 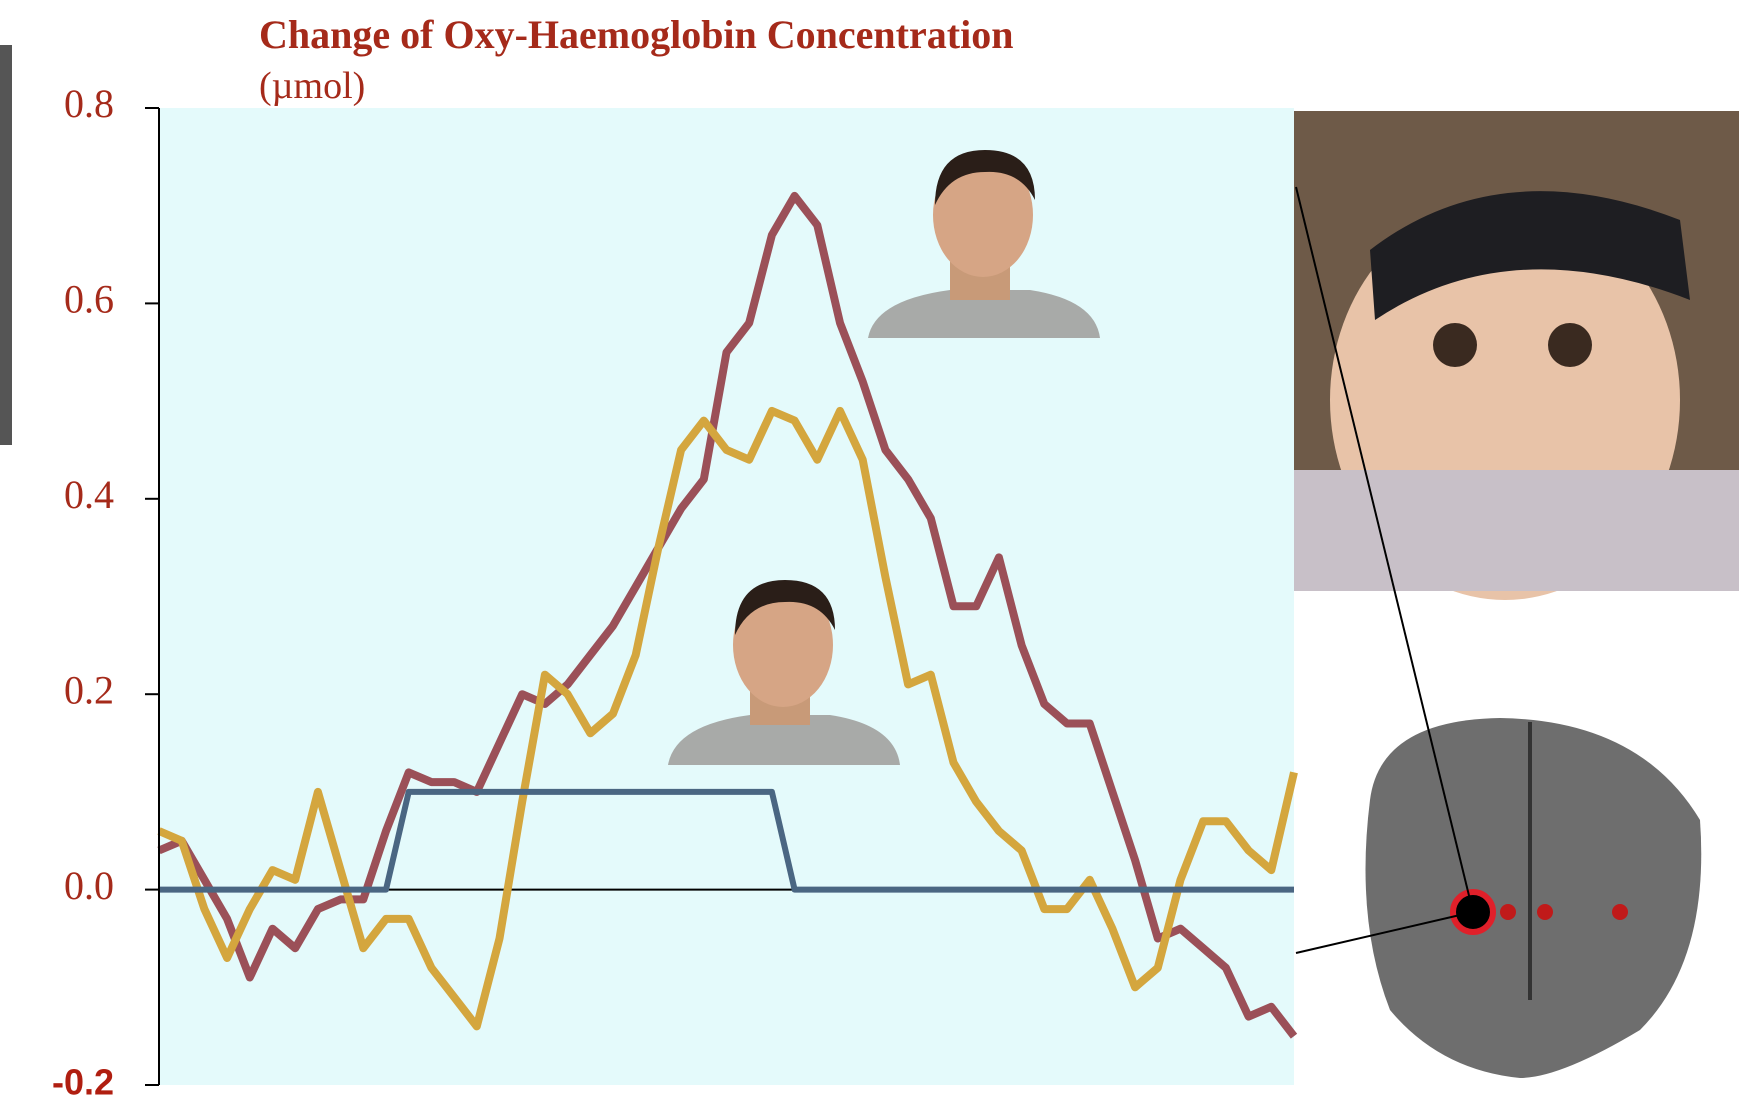 I want to click on chart-title: Change of Oxy-Haemoglobin Concentration, so click(x=636, y=34).